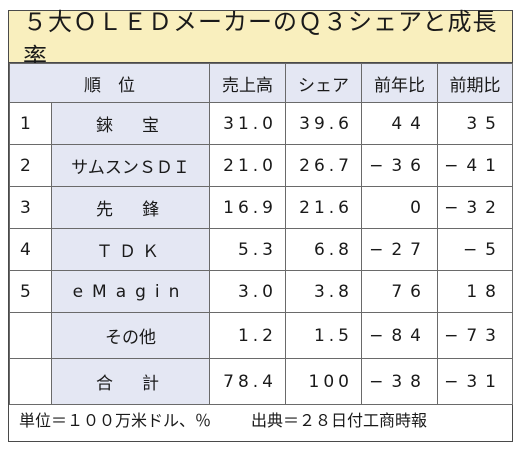 The image size is (531, 473). Describe the element at coordinates (130, 381) in the screenshot. I see `company-cell: 合 計` at that location.